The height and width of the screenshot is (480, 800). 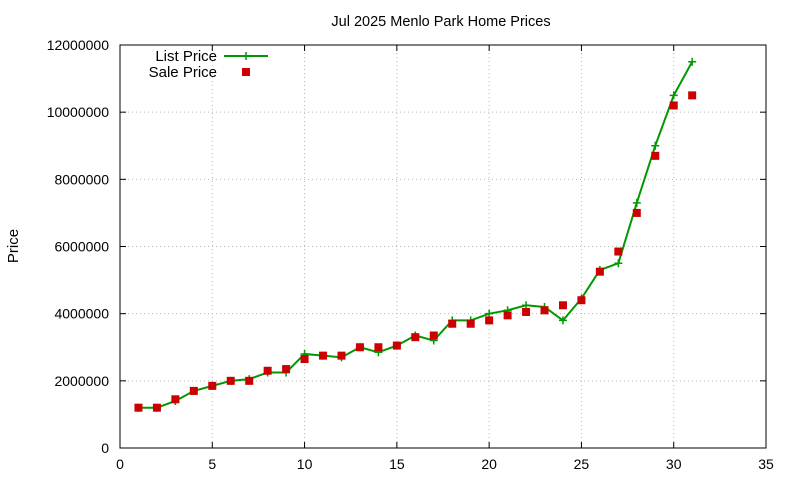 I want to click on x-tick-label: 0, so click(x=120, y=464).